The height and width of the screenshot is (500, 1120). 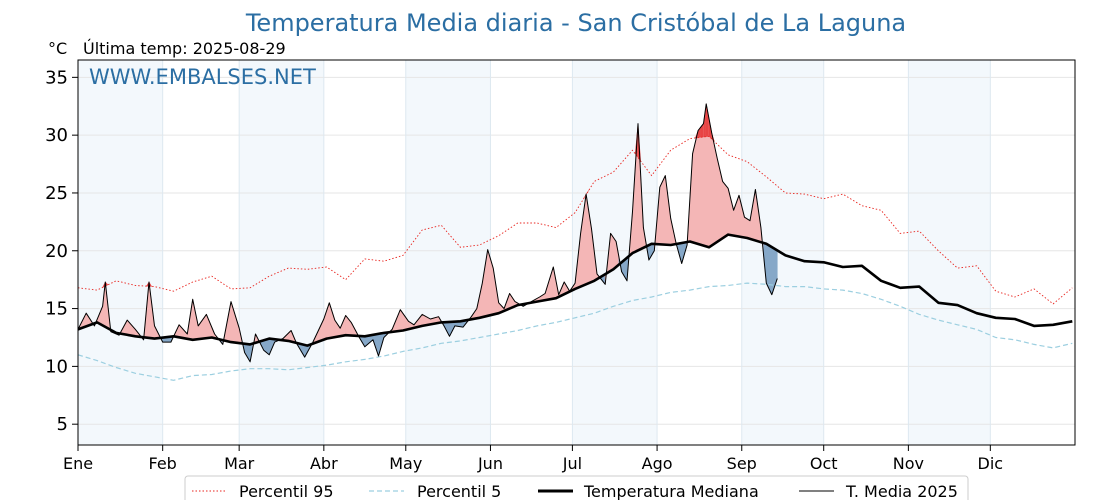 What do you see at coordinates (281, 252) in the screenshot?
I see `month-band-mar` at bounding box center [281, 252].